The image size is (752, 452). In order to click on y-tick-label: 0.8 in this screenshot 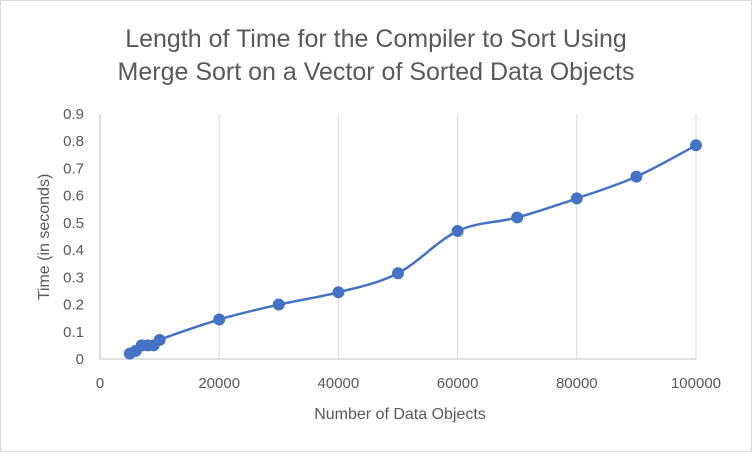, I will do `click(73, 141)`.